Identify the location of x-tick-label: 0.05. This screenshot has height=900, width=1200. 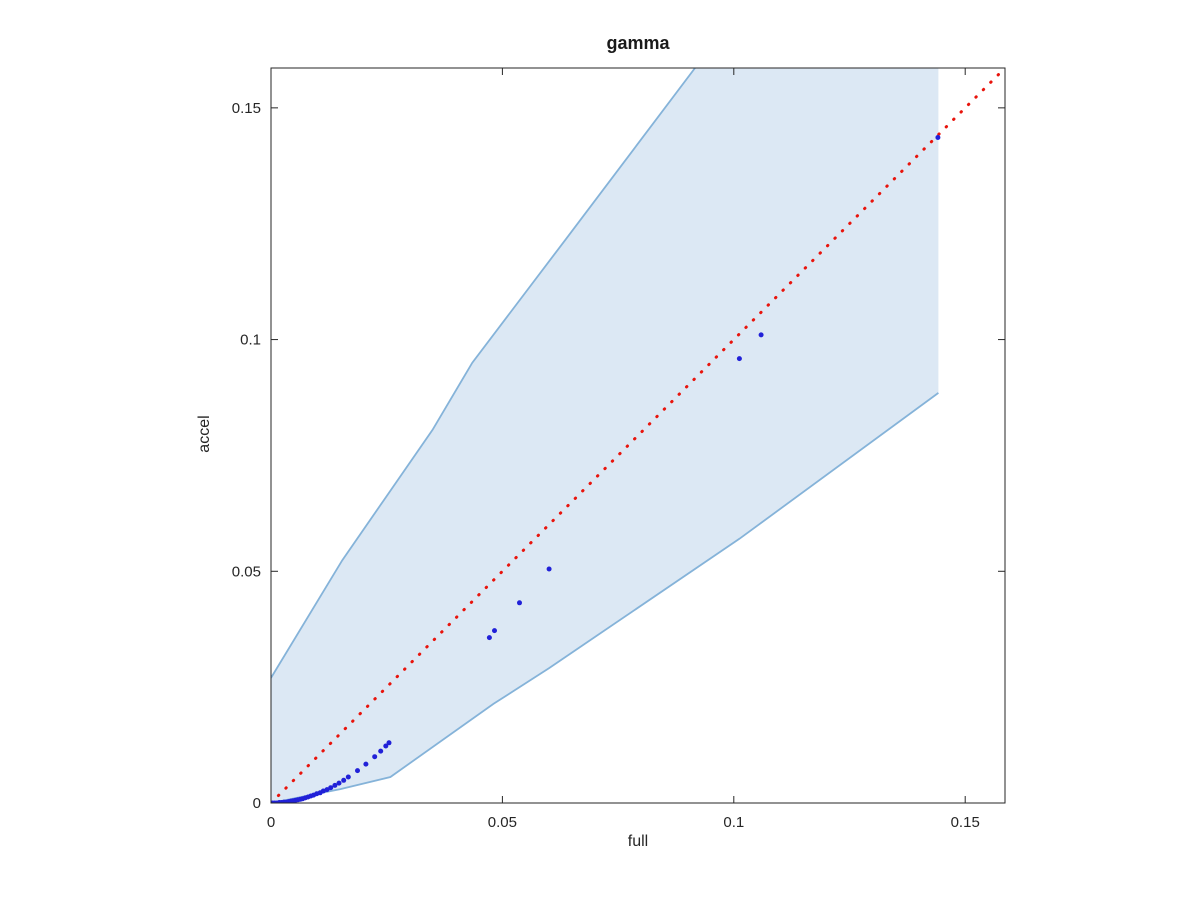
(502, 822).